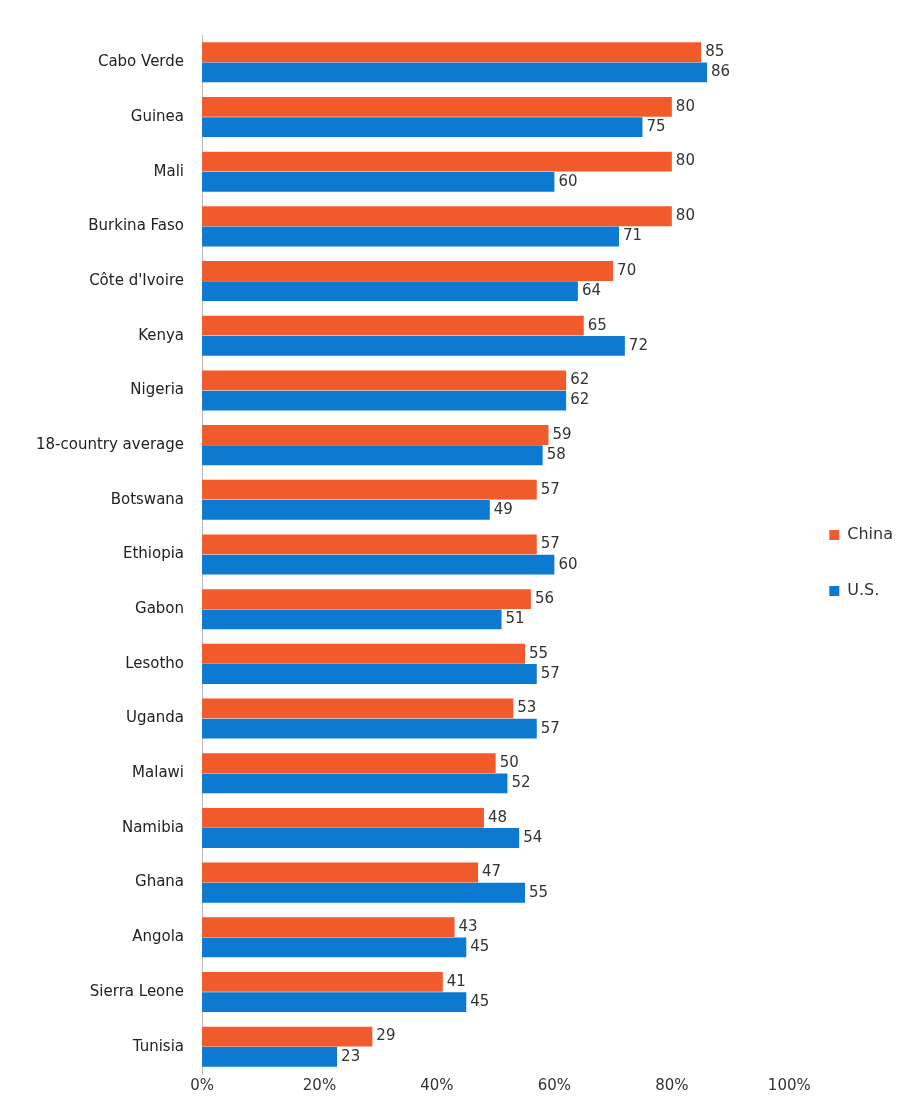 The width and height of the screenshot is (921, 1120). What do you see at coordinates (715, 51) in the screenshot?
I see `data-label: 85` at bounding box center [715, 51].